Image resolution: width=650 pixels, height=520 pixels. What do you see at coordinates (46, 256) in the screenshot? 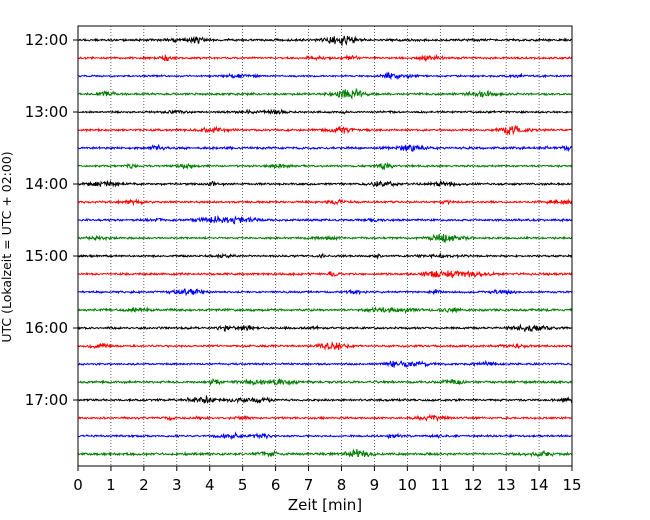
I see `y-tick-label: 15:00` at bounding box center [46, 256].